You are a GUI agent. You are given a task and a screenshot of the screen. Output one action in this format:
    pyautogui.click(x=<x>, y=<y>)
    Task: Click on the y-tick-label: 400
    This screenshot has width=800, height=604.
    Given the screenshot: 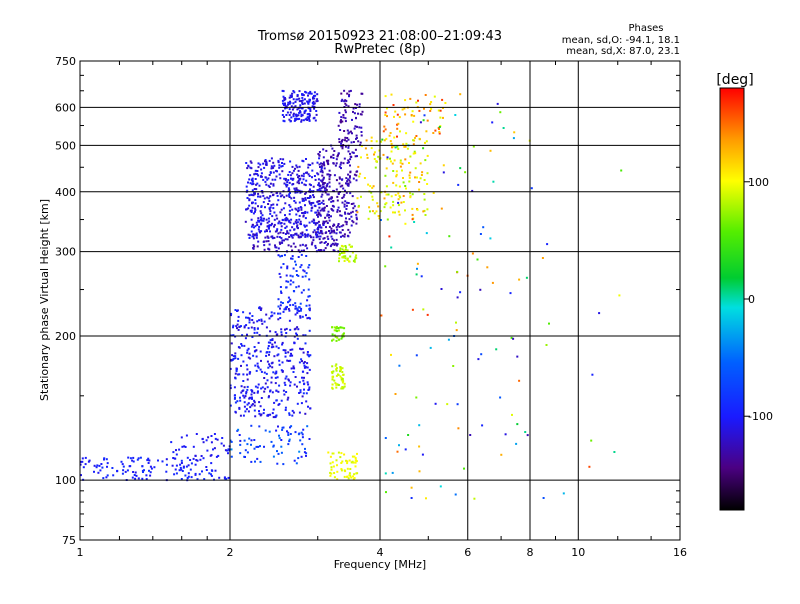 What is the action you would take?
    pyautogui.click(x=65, y=192)
    